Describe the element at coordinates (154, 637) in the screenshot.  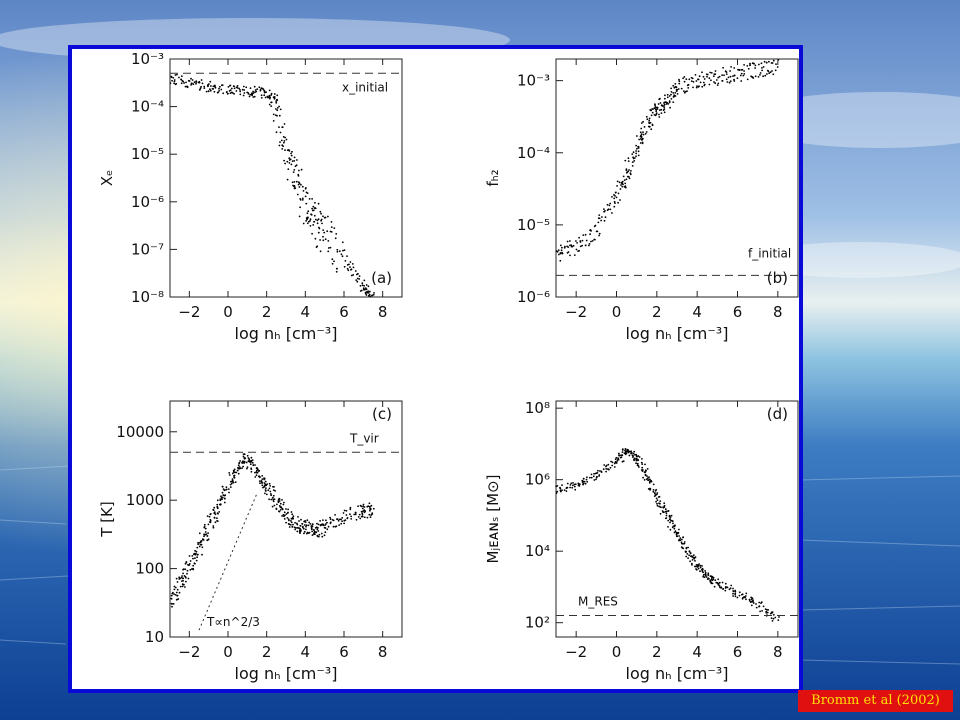
I see `y-tick-label: 10` at that location.